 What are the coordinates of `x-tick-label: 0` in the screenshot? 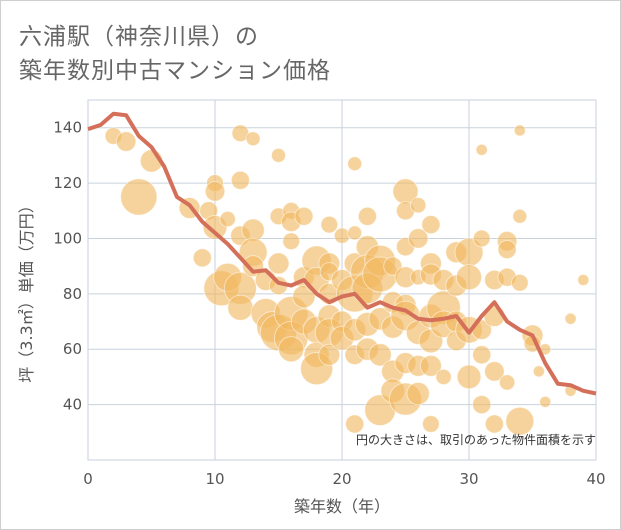 It's located at (88, 479).